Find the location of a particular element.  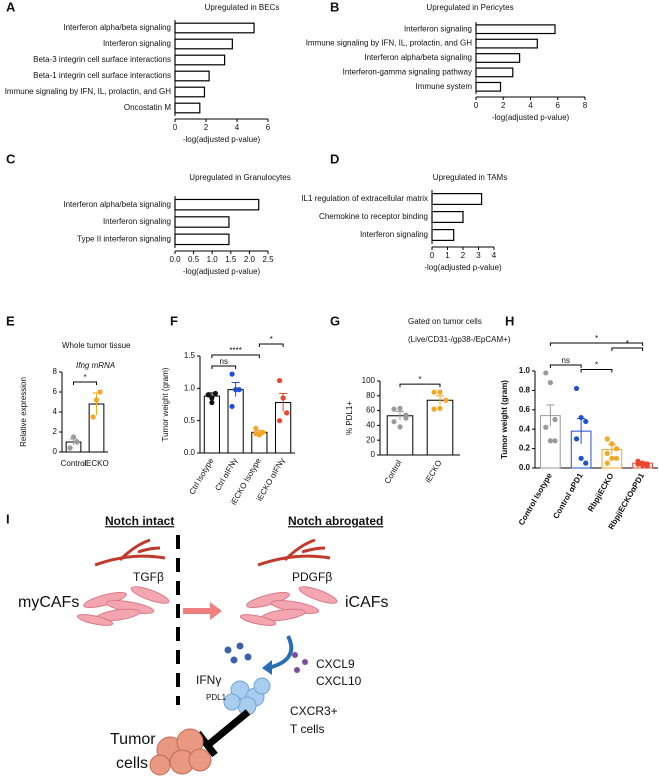

panel-letter: F is located at coordinates (174, 320).